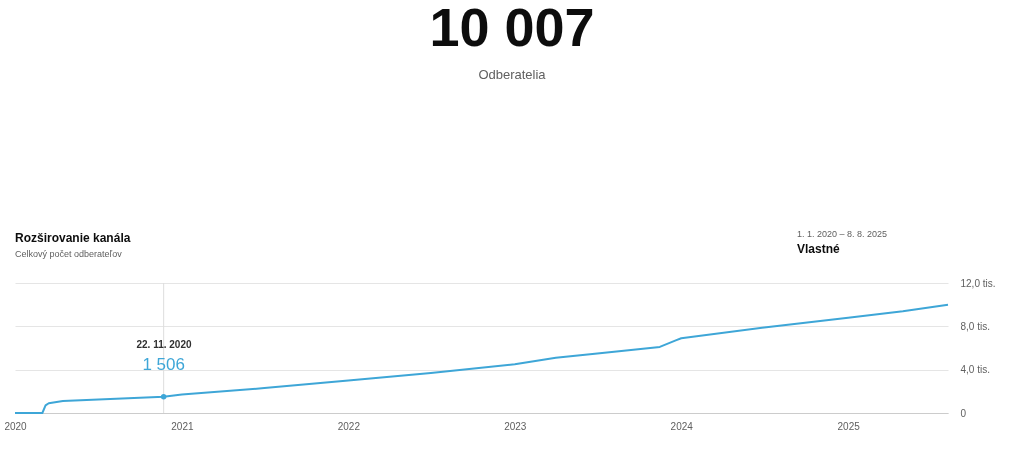 The width and height of the screenshot is (1024, 449). I want to click on chart-subtitle: Celkový počet odberateľov, so click(69, 254).